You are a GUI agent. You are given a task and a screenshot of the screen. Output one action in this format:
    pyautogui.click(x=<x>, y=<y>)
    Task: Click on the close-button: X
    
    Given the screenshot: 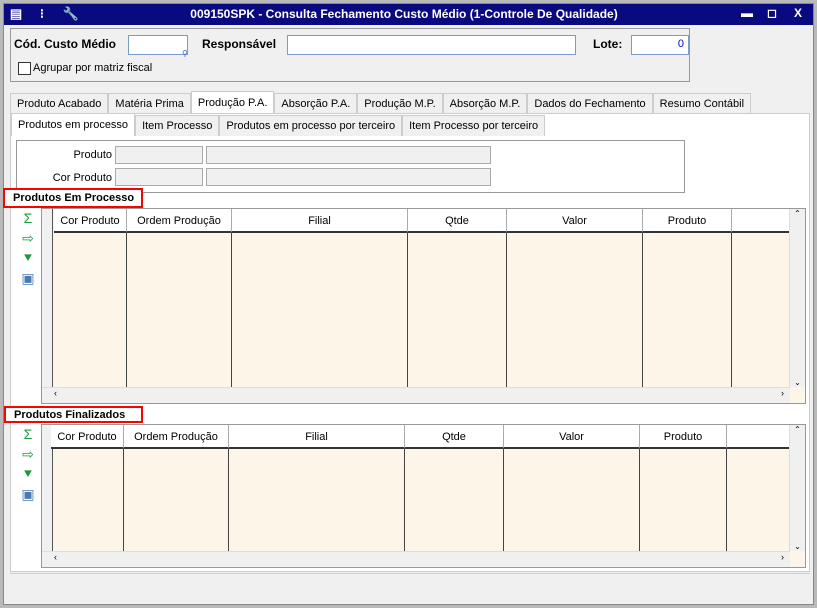 What is the action you would take?
    pyautogui.click(x=797, y=13)
    